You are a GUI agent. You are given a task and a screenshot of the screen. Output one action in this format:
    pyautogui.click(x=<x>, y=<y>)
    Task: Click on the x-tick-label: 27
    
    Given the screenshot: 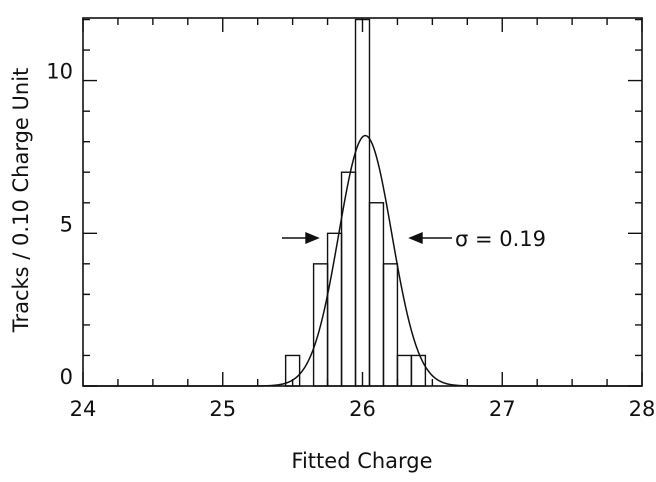 What is the action you would take?
    pyautogui.click(x=502, y=409)
    